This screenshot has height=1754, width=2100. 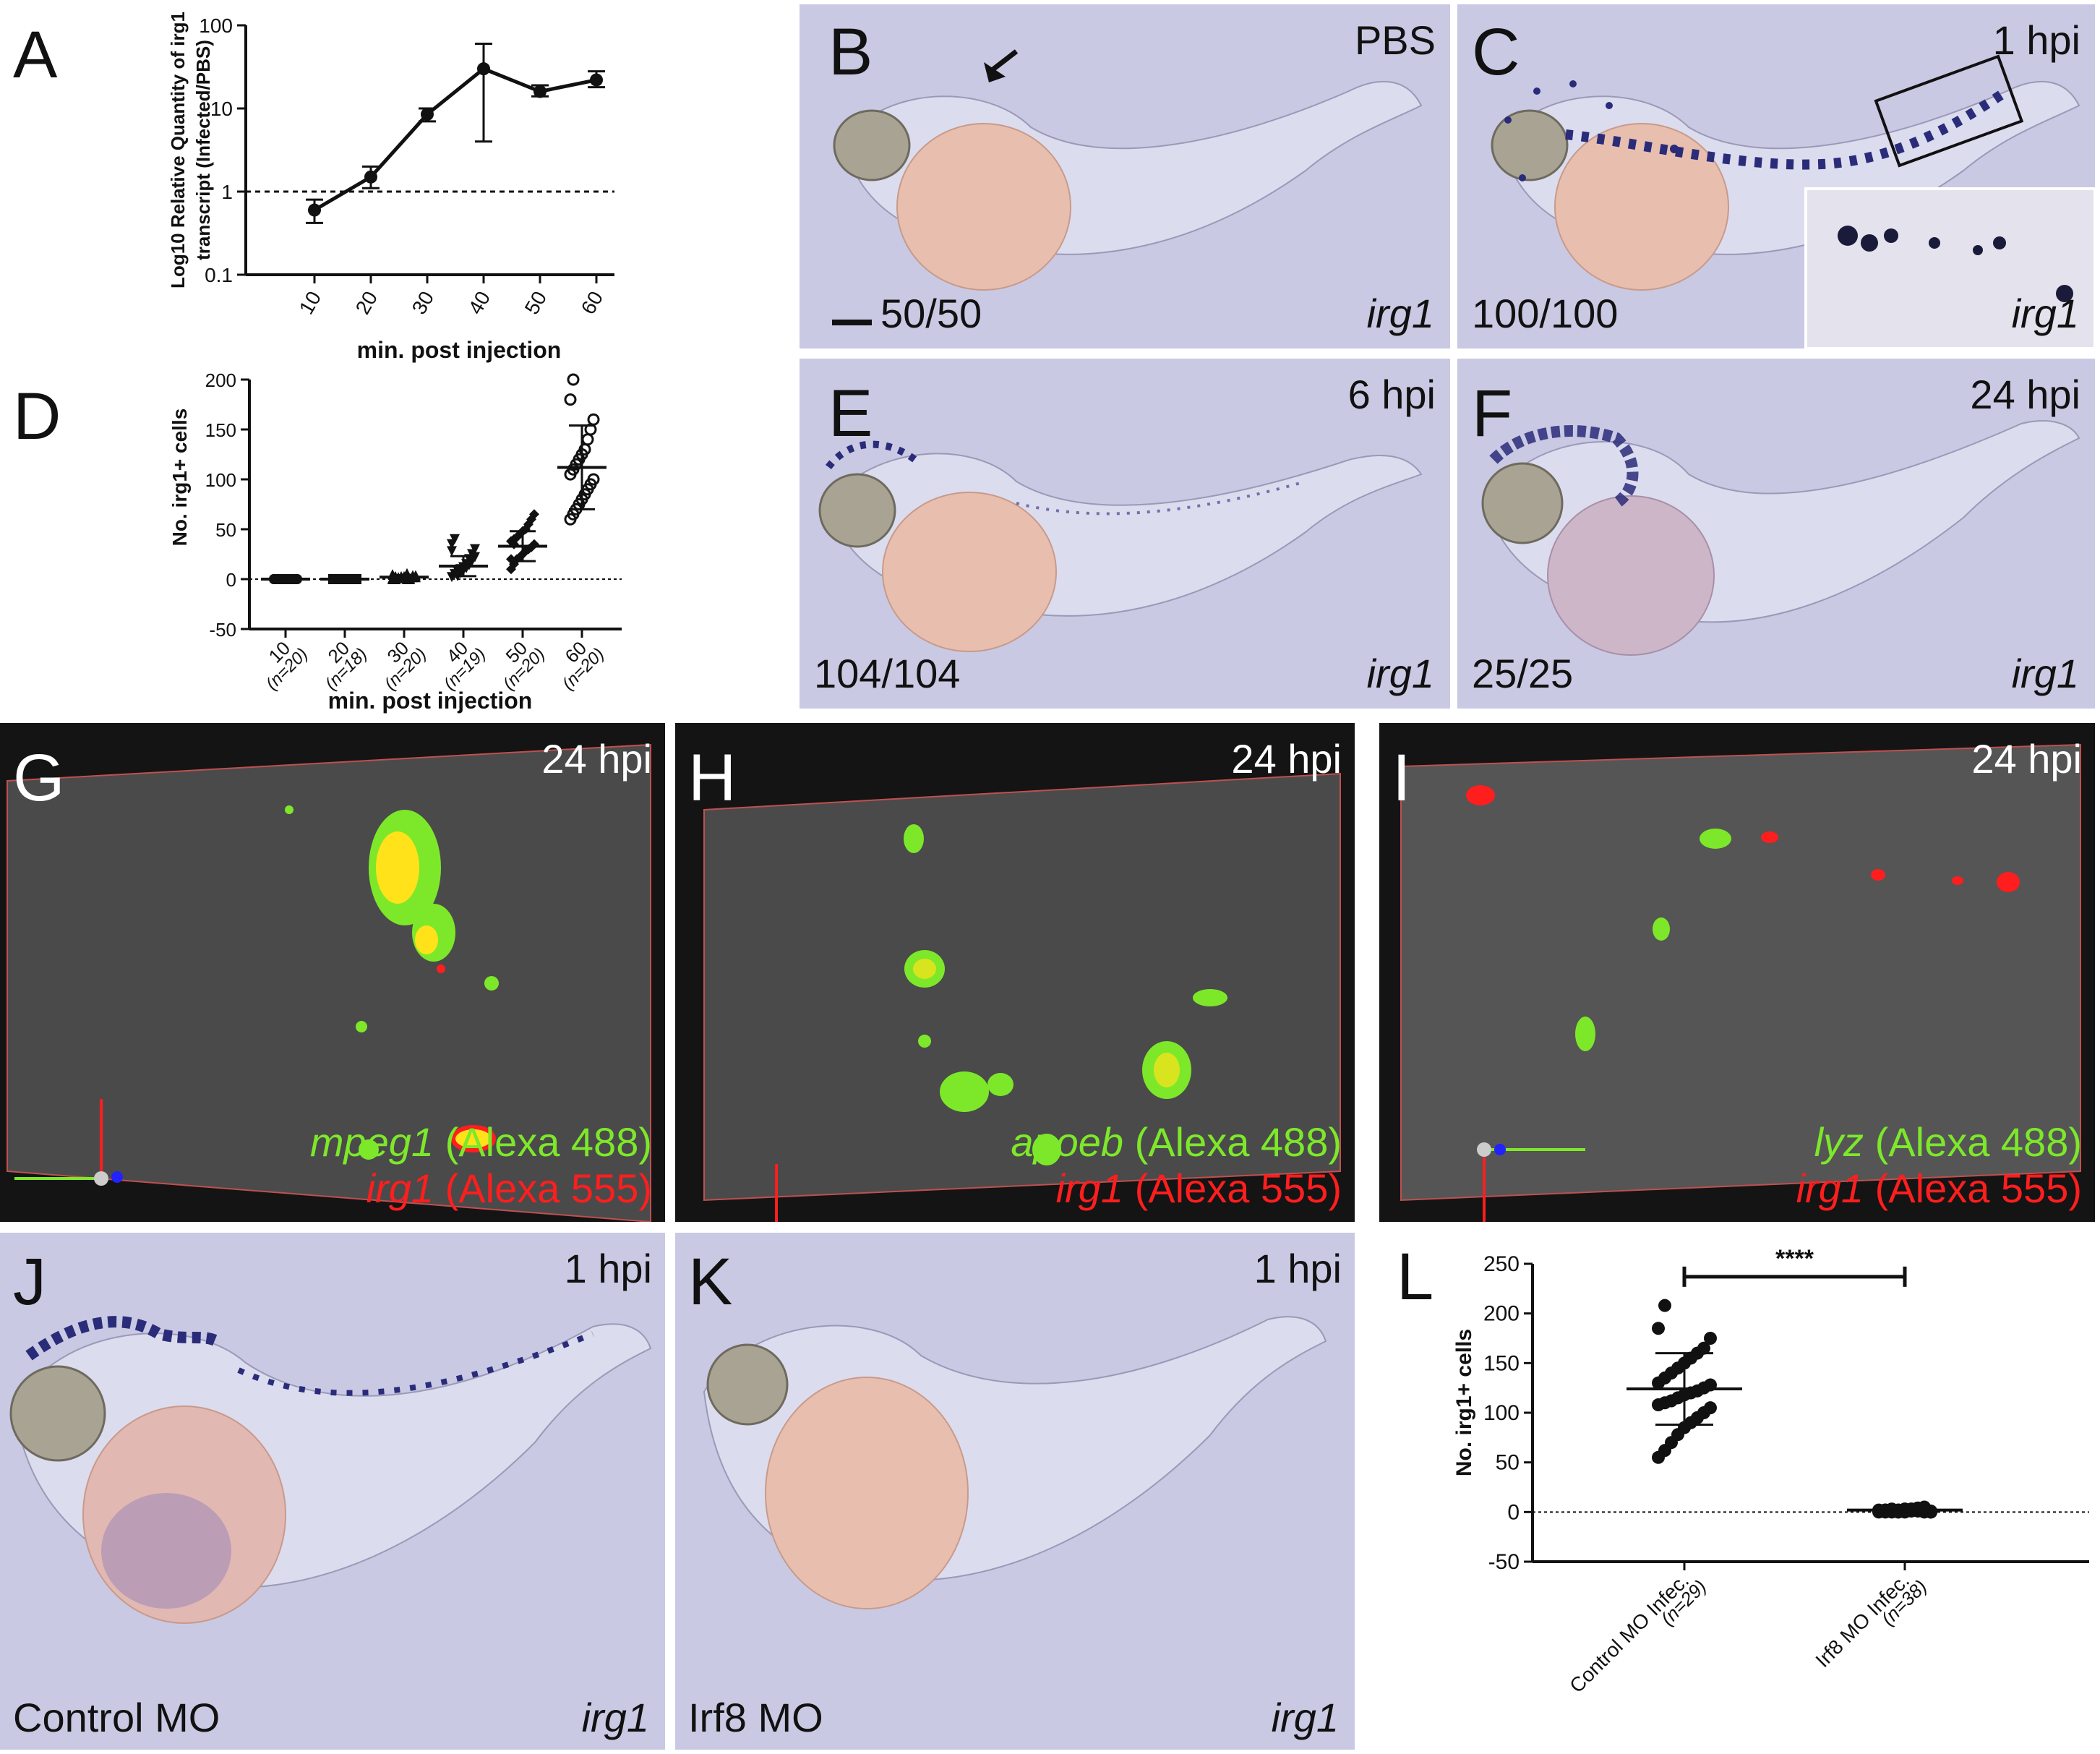 I want to click on y-tick-label: 1, so click(x=227, y=192).